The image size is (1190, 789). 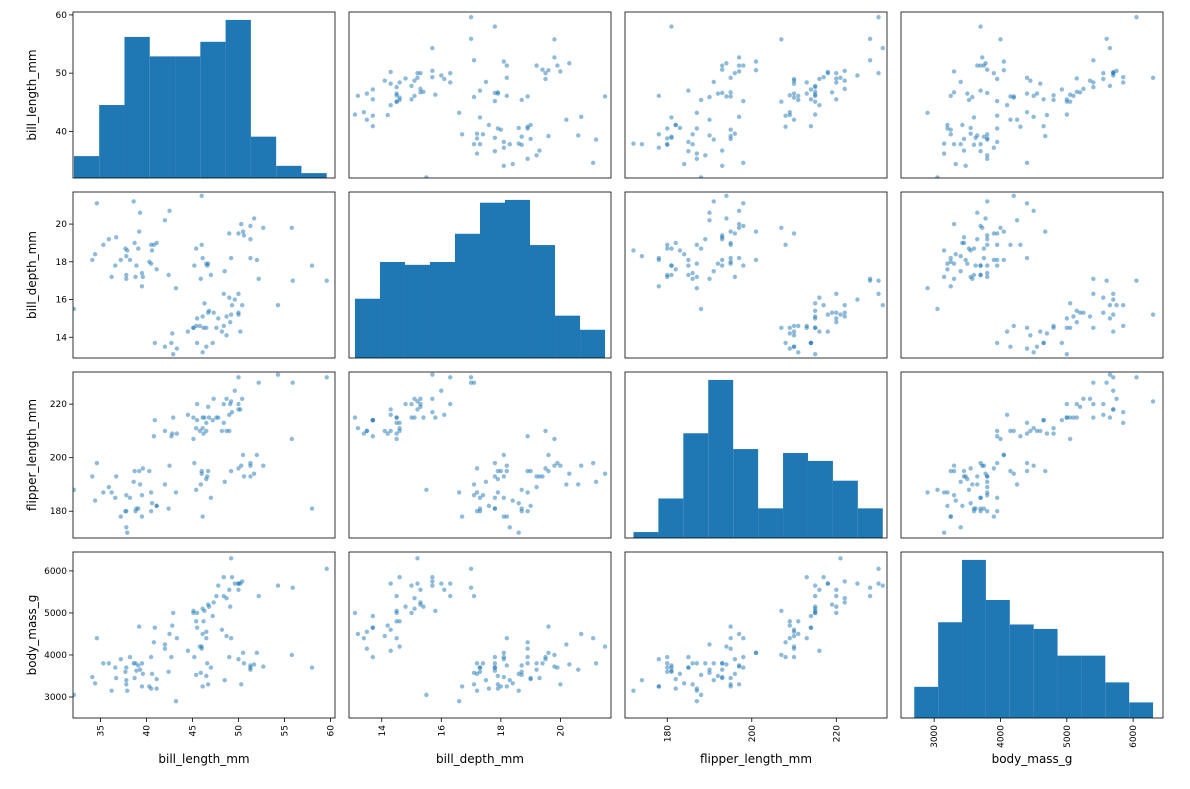 What do you see at coordinates (756, 635) in the screenshot?
I see `panel-frame` at bounding box center [756, 635].